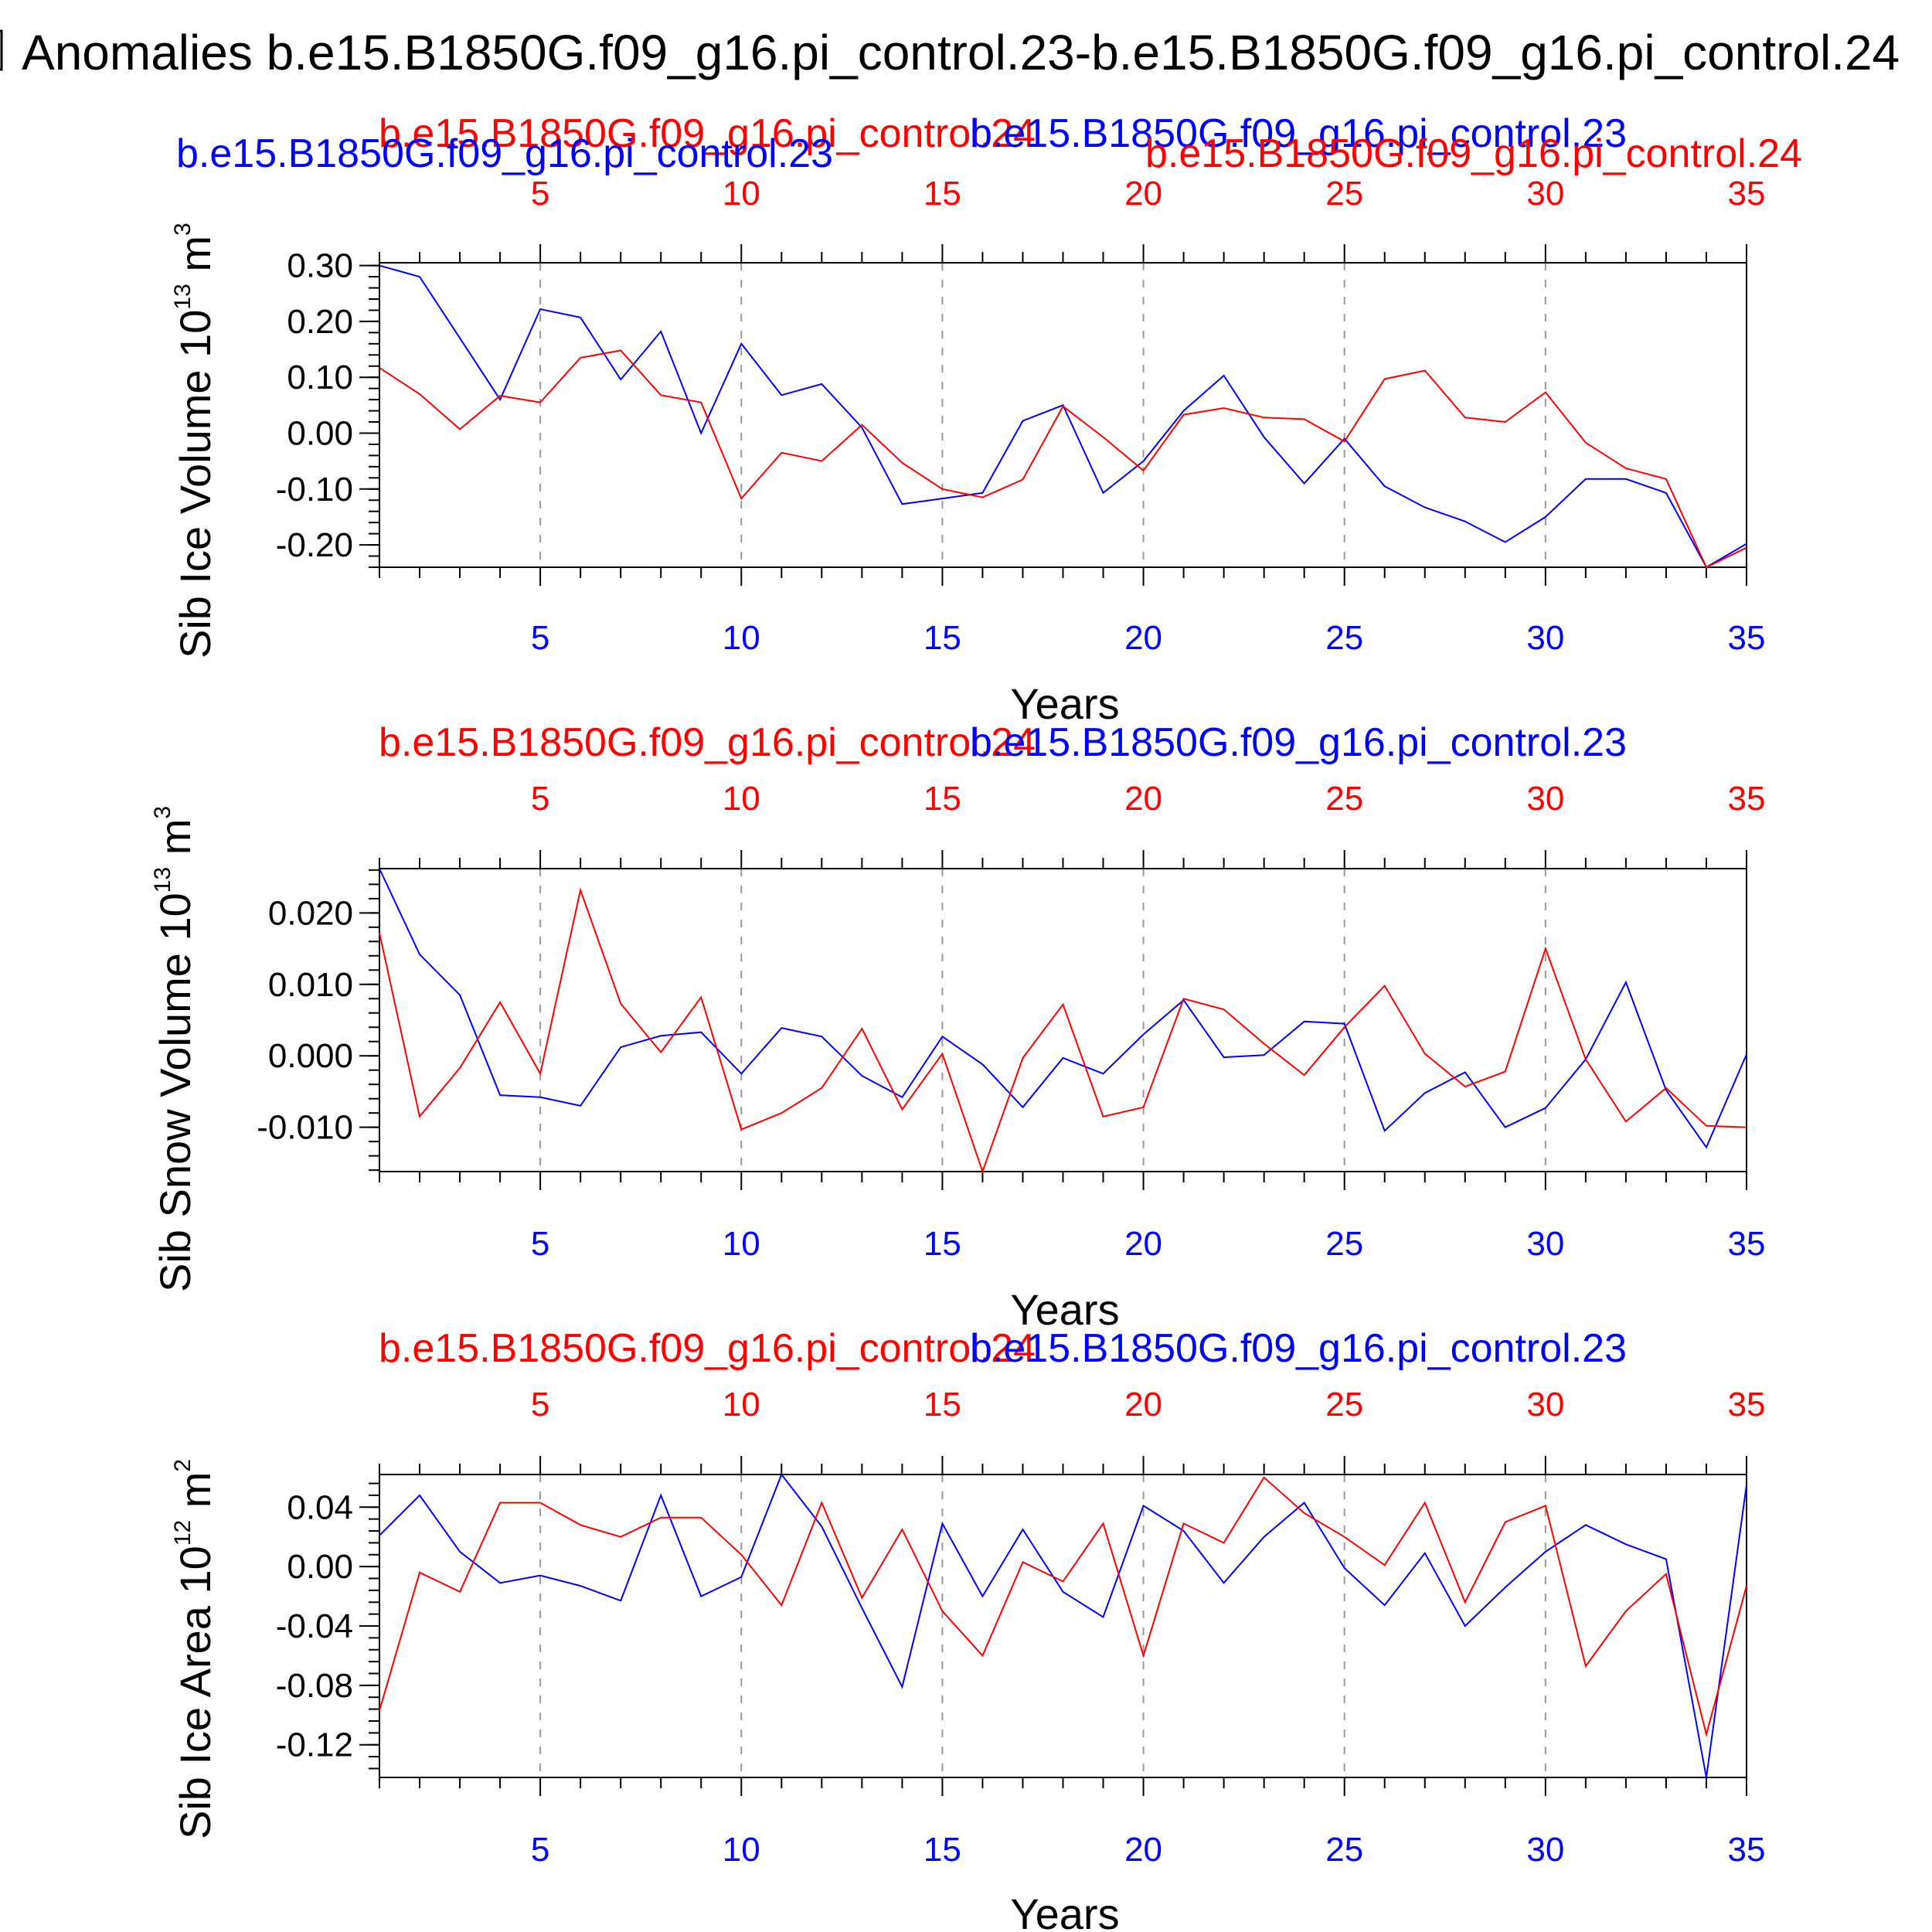 This screenshot has height=1932, width=1932. Describe the element at coordinates (314, 545) in the screenshot. I see `y-tick-label: -0.20` at that location.